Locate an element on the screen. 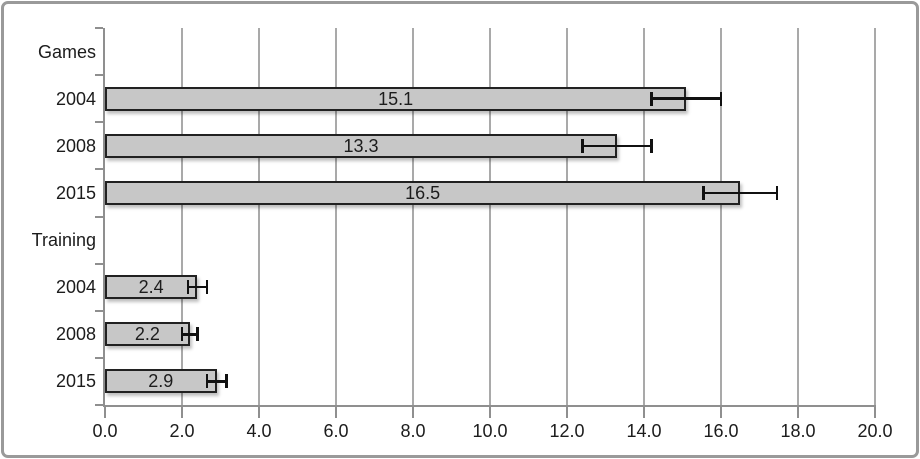 The height and width of the screenshot is (459, 920). x-axis-tick-label: 4.0 is located at coordinates (259, 431).